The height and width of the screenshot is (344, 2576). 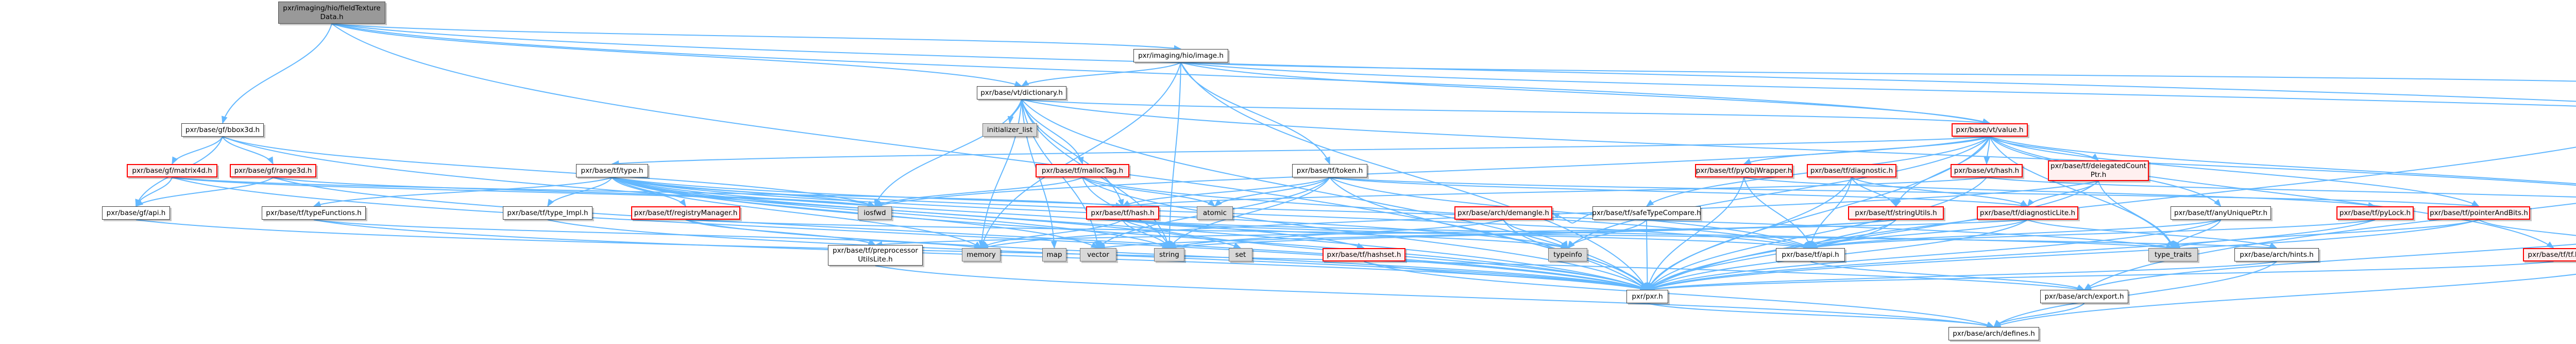 What do you see at coordinates (2281, 187) in the screenshot?
I see `edge-vt_hash-to-vt_api` at bounding box center [2281, 187].